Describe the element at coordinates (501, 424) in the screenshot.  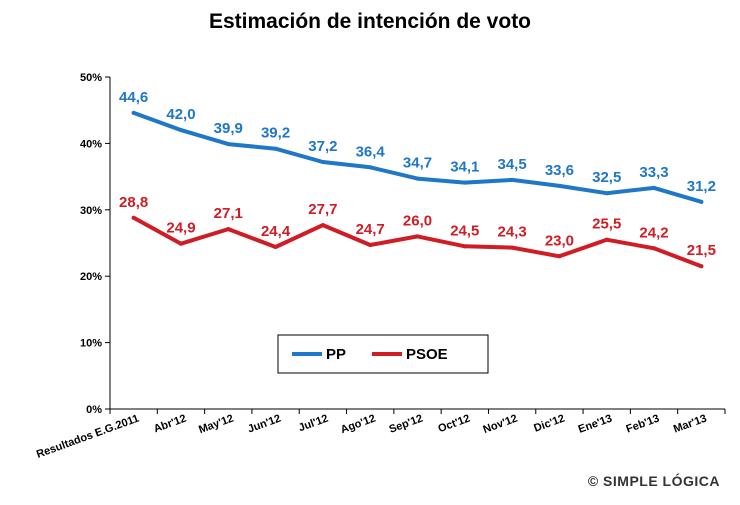
I see `x-tick-label: Nov'12` at that location.